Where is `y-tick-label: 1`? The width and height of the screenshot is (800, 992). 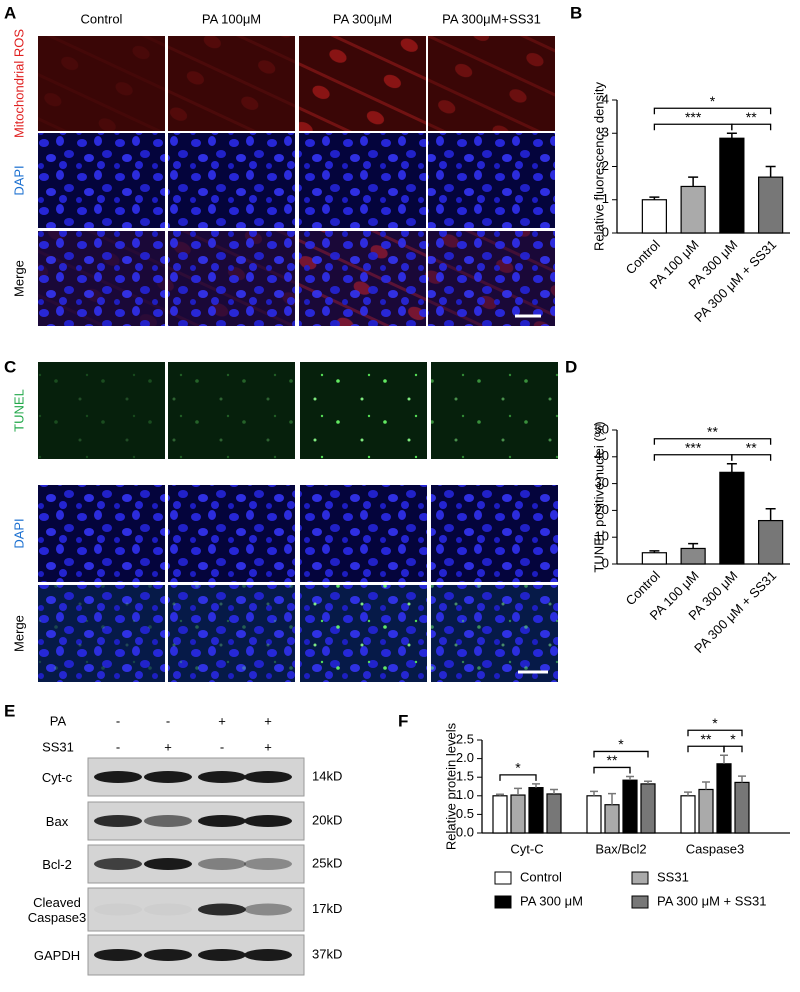 y-tick-label: 1 is located at coordinates (605, 198).